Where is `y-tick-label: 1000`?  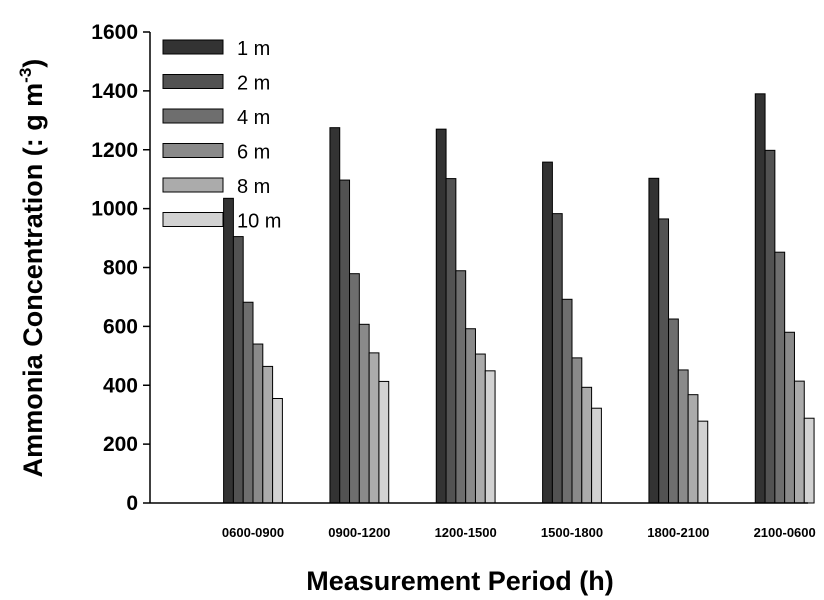 y-tick-label: 1000 is located at coordinates (114, 209).